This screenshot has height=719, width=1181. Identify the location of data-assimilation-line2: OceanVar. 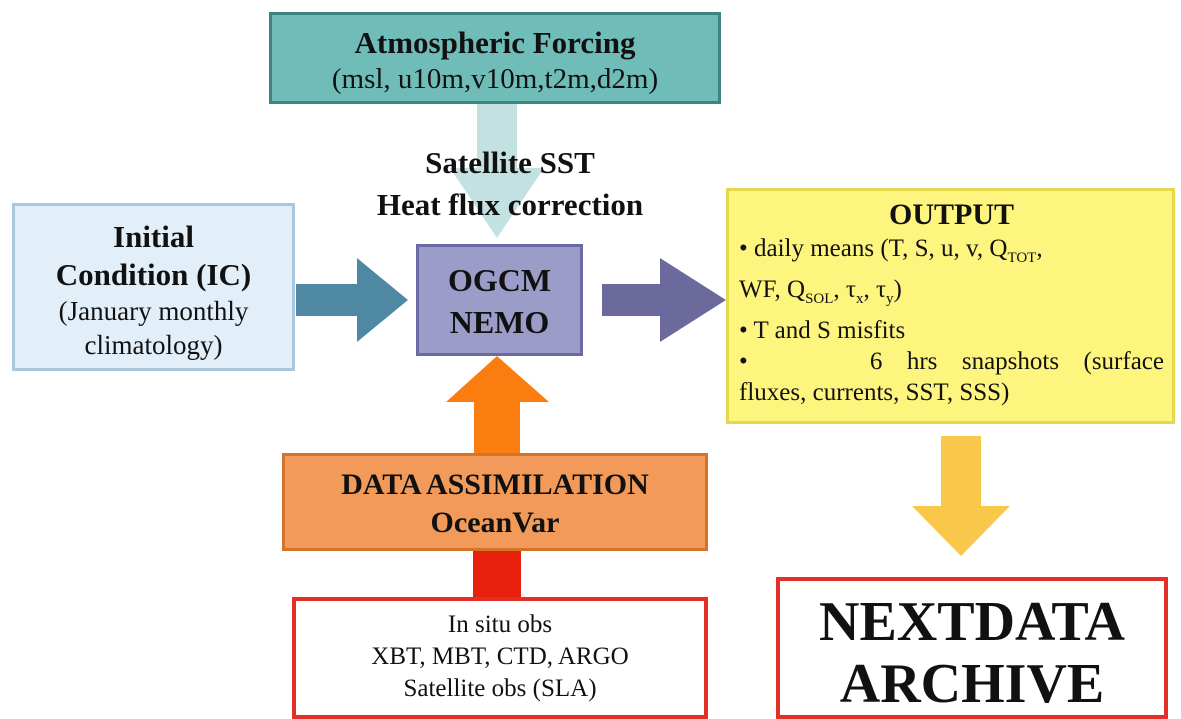
(495, 522).